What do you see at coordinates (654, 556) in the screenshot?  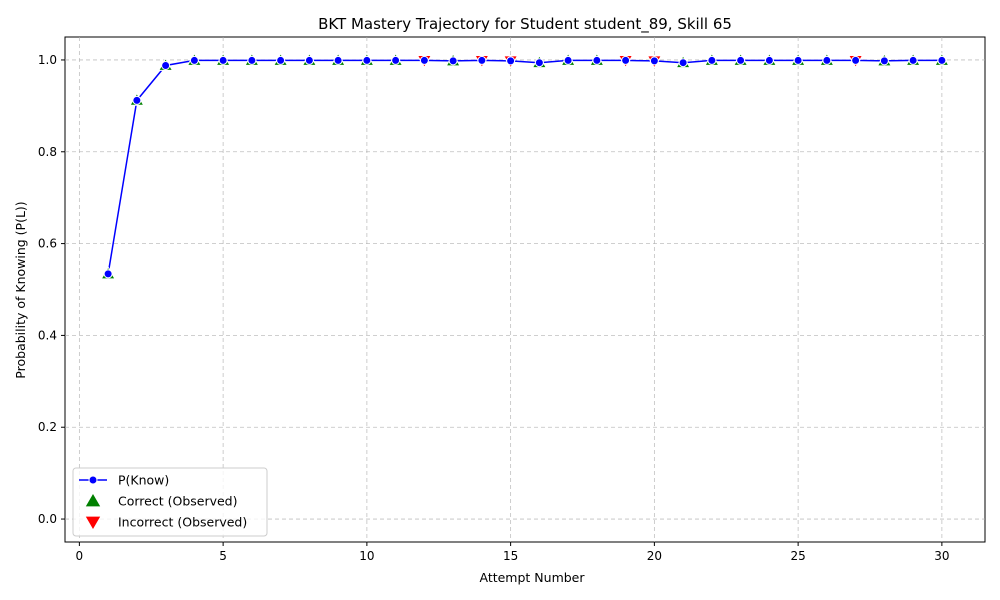 I see `x-tick-label: 20` at bounding box center [654, 556].